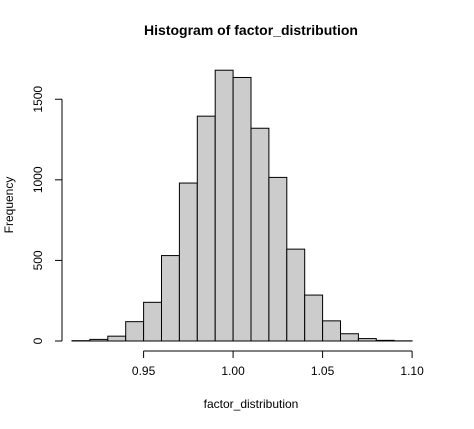 This screenshot has width=474, height=429. I want to click on y-axis-title: Frequency, so click(9, 205).